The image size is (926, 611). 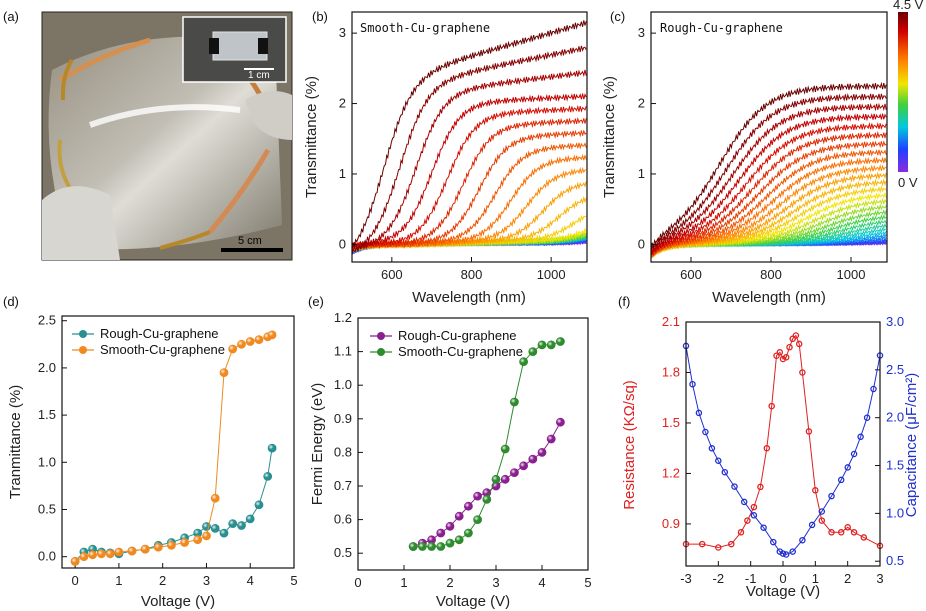 I want to click on panel-f-y-right-tick-label: 2.5, so click(x=895, y=369).